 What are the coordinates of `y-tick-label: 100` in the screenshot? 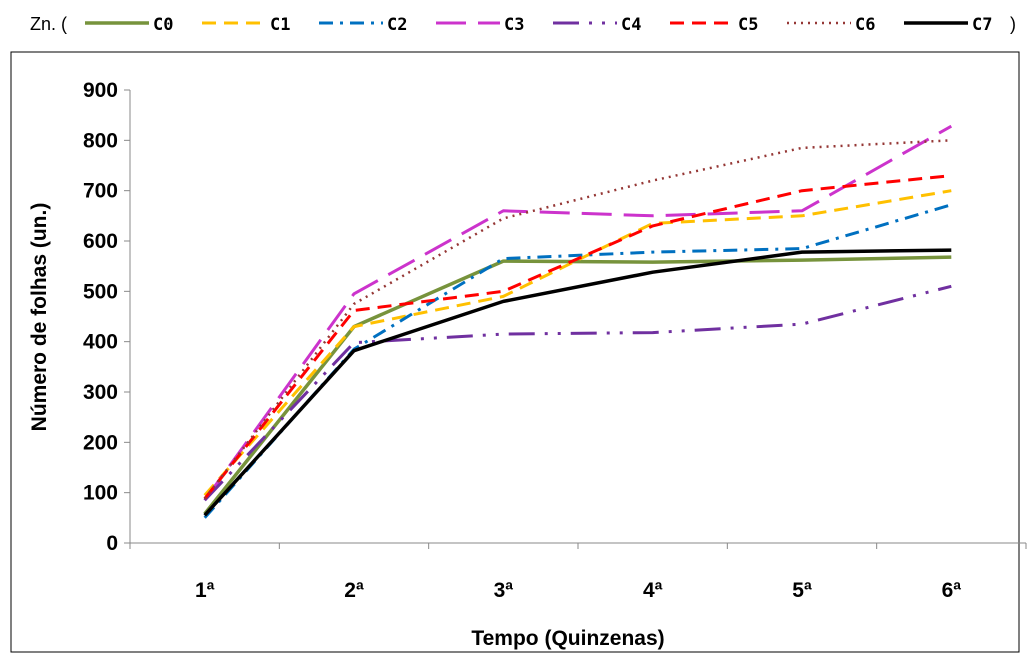 It's located at (100, 493).